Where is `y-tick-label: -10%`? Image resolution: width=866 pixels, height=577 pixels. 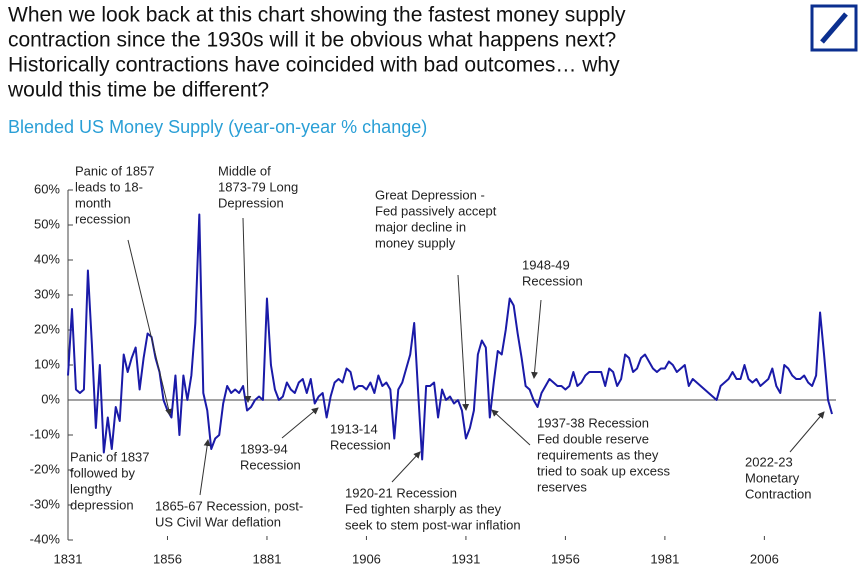
y-tick-label: -10% is located at coordinates (45, 433).